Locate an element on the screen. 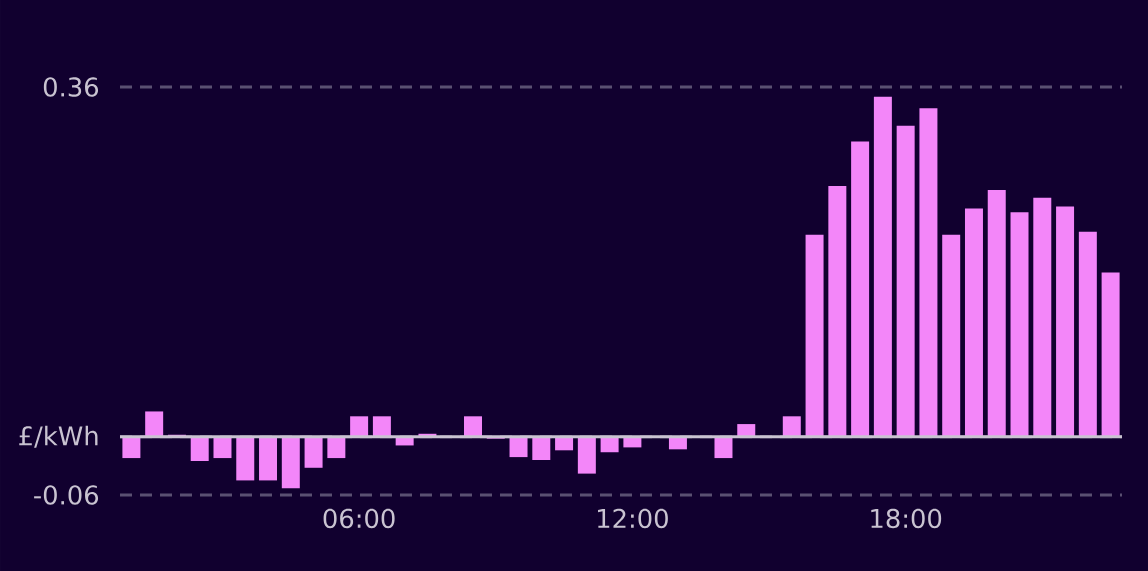 The height and width of the screenshot is (571, 1148). y-tick-label: £/kWh is located at coordinates (58, 436).